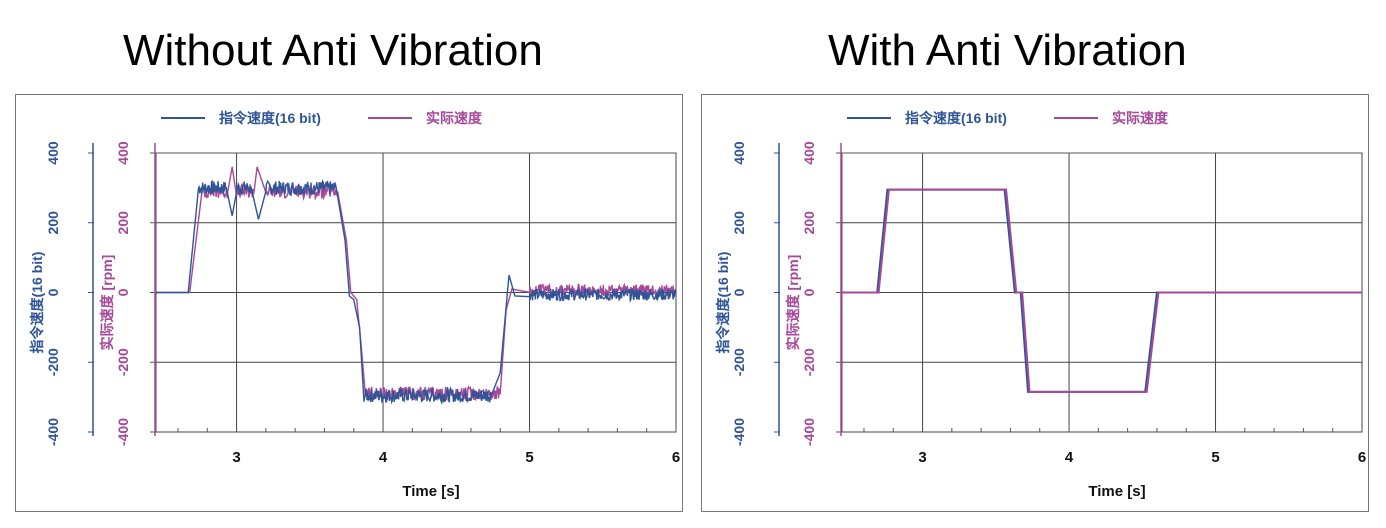 Image resolution: width=1386 pixels, height=528 pixels. I want to click on chart-title-right: With Anti Vibration, so click(1007, 50).